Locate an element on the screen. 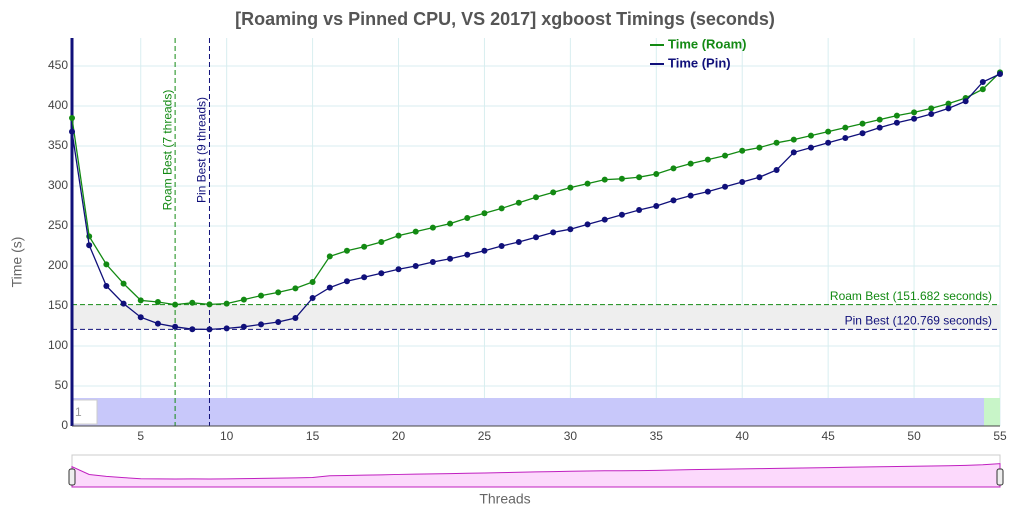 Image resolution: width=1013 pixels, height=521 pixels. legend-label: Time (Roam) is located at coordinates (707, 43).